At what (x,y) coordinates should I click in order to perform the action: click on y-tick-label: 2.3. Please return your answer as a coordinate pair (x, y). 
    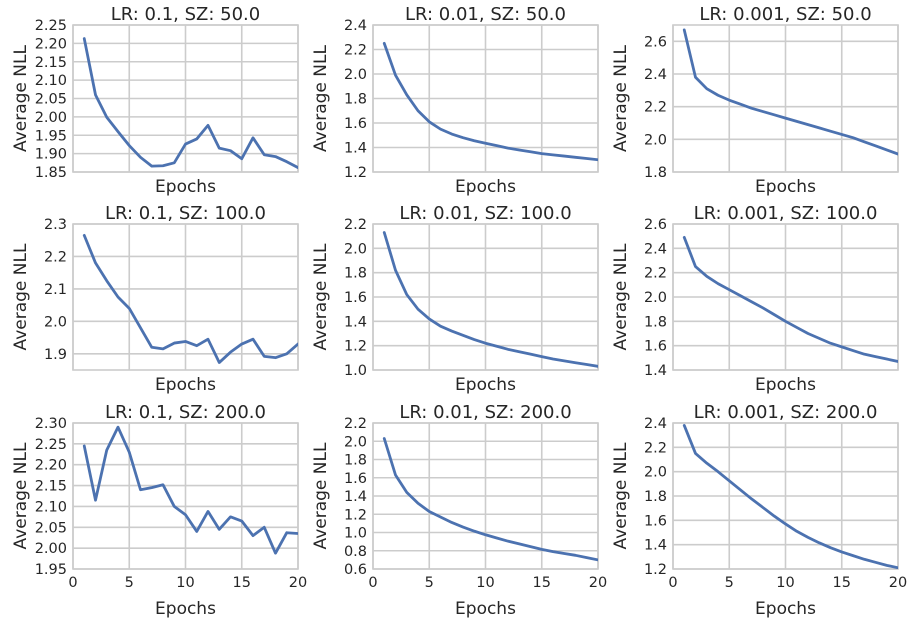
    Looking at the image, I should click on (55, 225).